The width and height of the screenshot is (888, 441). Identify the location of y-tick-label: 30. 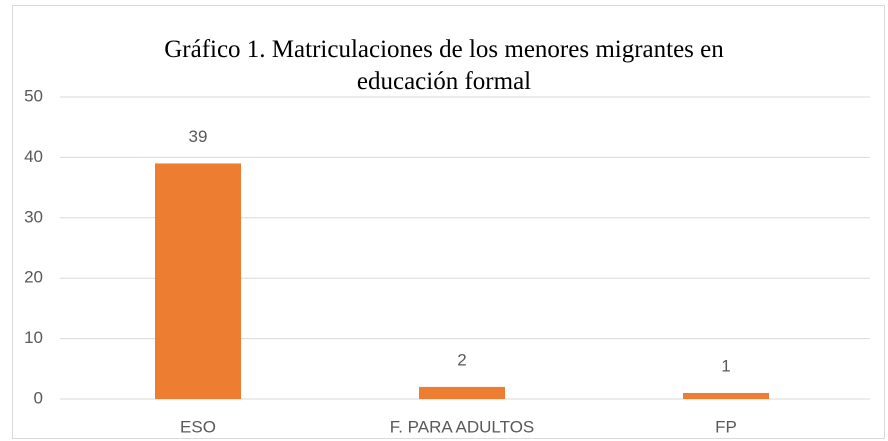
(33, 216).